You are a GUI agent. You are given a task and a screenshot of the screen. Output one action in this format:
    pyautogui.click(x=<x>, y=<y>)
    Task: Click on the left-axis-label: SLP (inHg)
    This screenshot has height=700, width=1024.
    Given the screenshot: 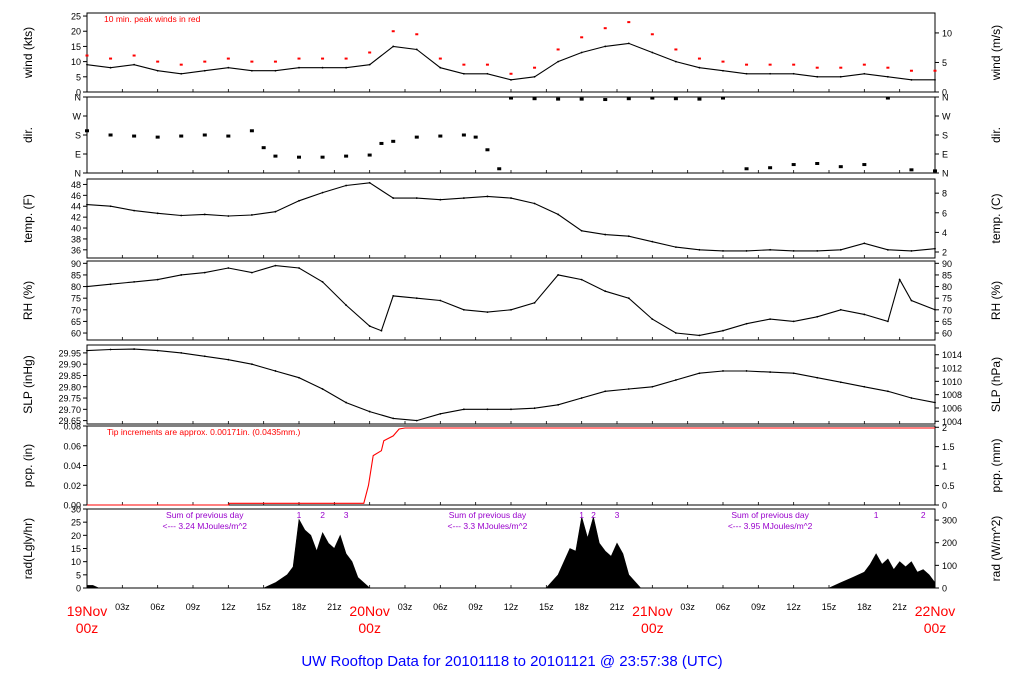 What is the action you would take?
    pyautogui.click(x=28, y=384)
    